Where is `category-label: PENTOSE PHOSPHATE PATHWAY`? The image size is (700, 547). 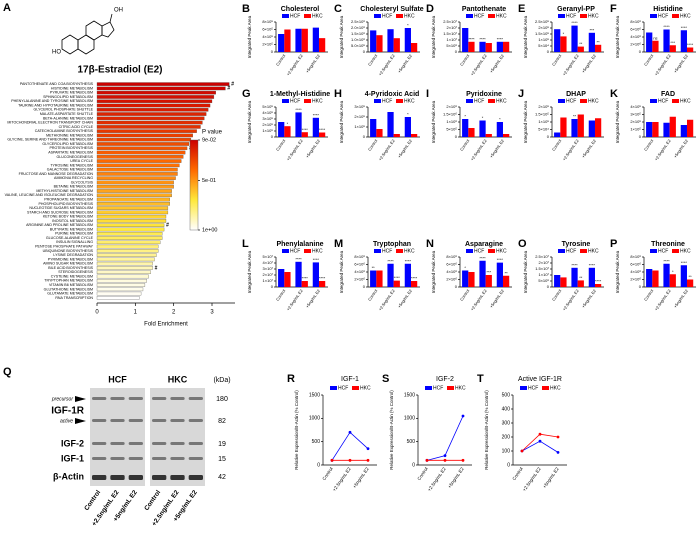 category-label: PENTOSE PHOSPHATE PATHWAY is located at coordinates (64, 247).